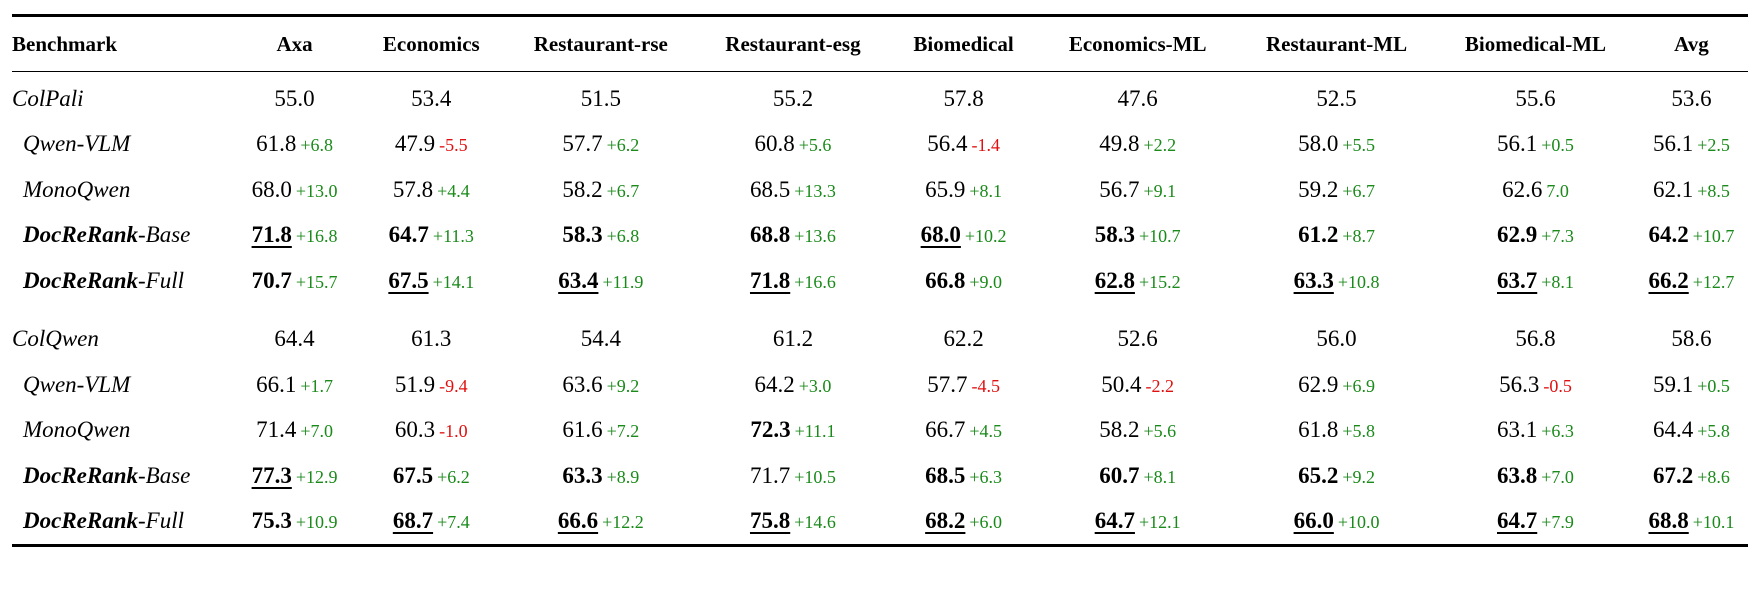 The width and height of the screenshot is (1760, 596). What do you see at coordinates (1713, 145) in the screenshot?
I see `delta-positive: +2.5` at bounding box center [1713, 145].